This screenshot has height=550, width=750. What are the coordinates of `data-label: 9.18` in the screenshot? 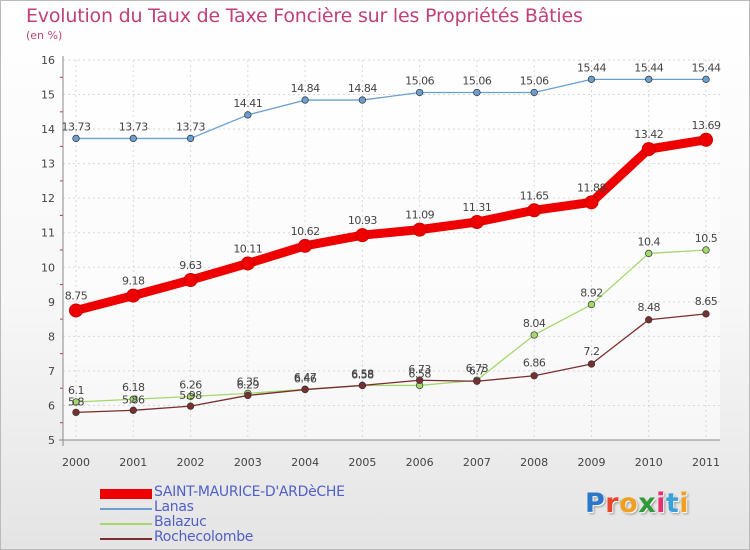 It's located at (133, 281).